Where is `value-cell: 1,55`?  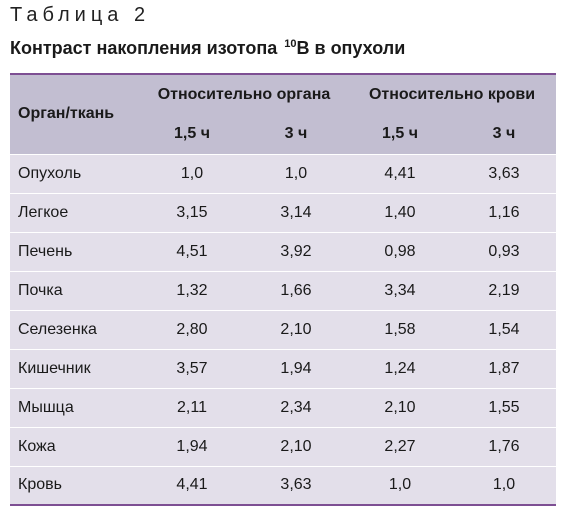
value-cell: 1,55 is located at coordinates (504, 407).